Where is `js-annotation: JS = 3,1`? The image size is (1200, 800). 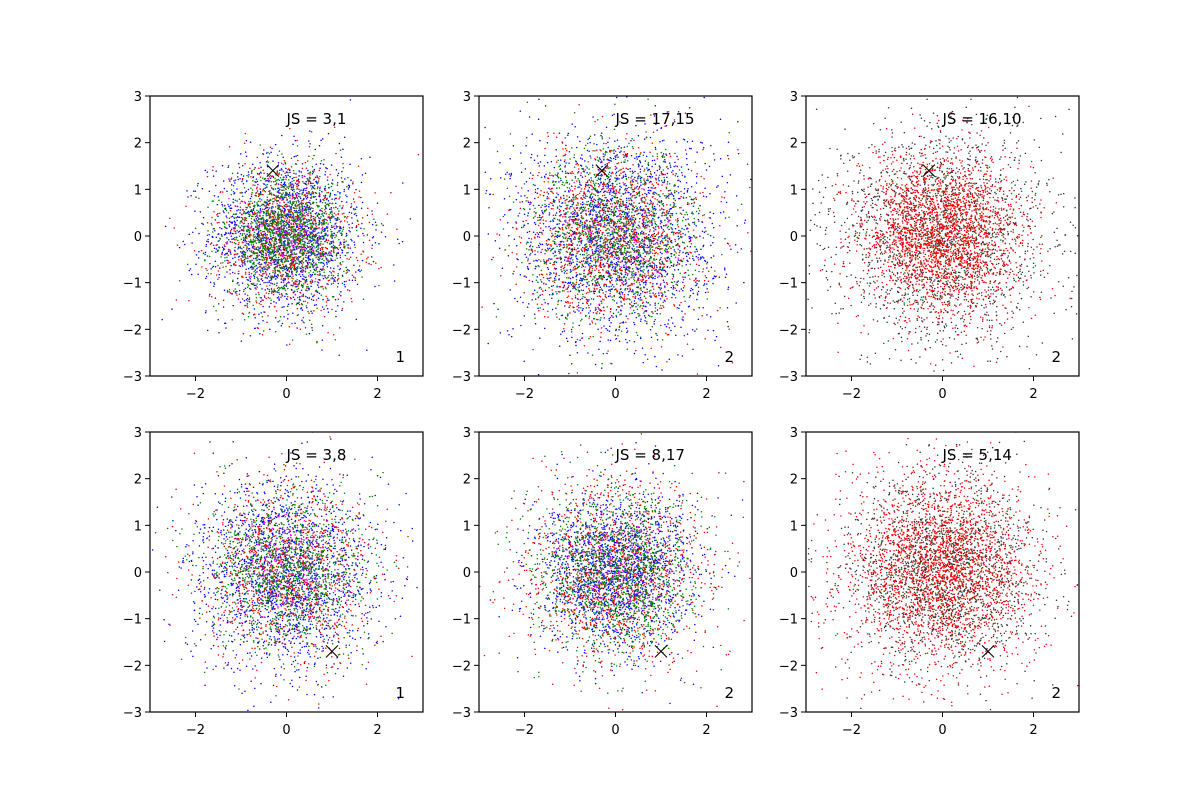 js-annotation: JS = 3,1 is located at coordinates (316, 119).